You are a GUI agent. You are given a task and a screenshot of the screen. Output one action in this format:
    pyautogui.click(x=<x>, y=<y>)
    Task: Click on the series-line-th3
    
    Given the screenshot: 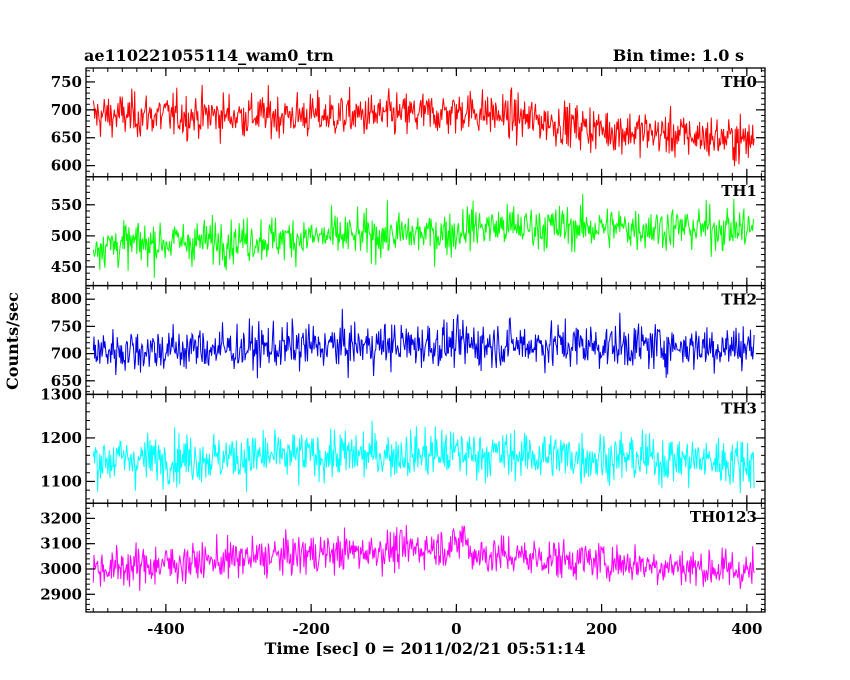 What is the action you would take?
    pyautogui.click(x=423, y=457)
    